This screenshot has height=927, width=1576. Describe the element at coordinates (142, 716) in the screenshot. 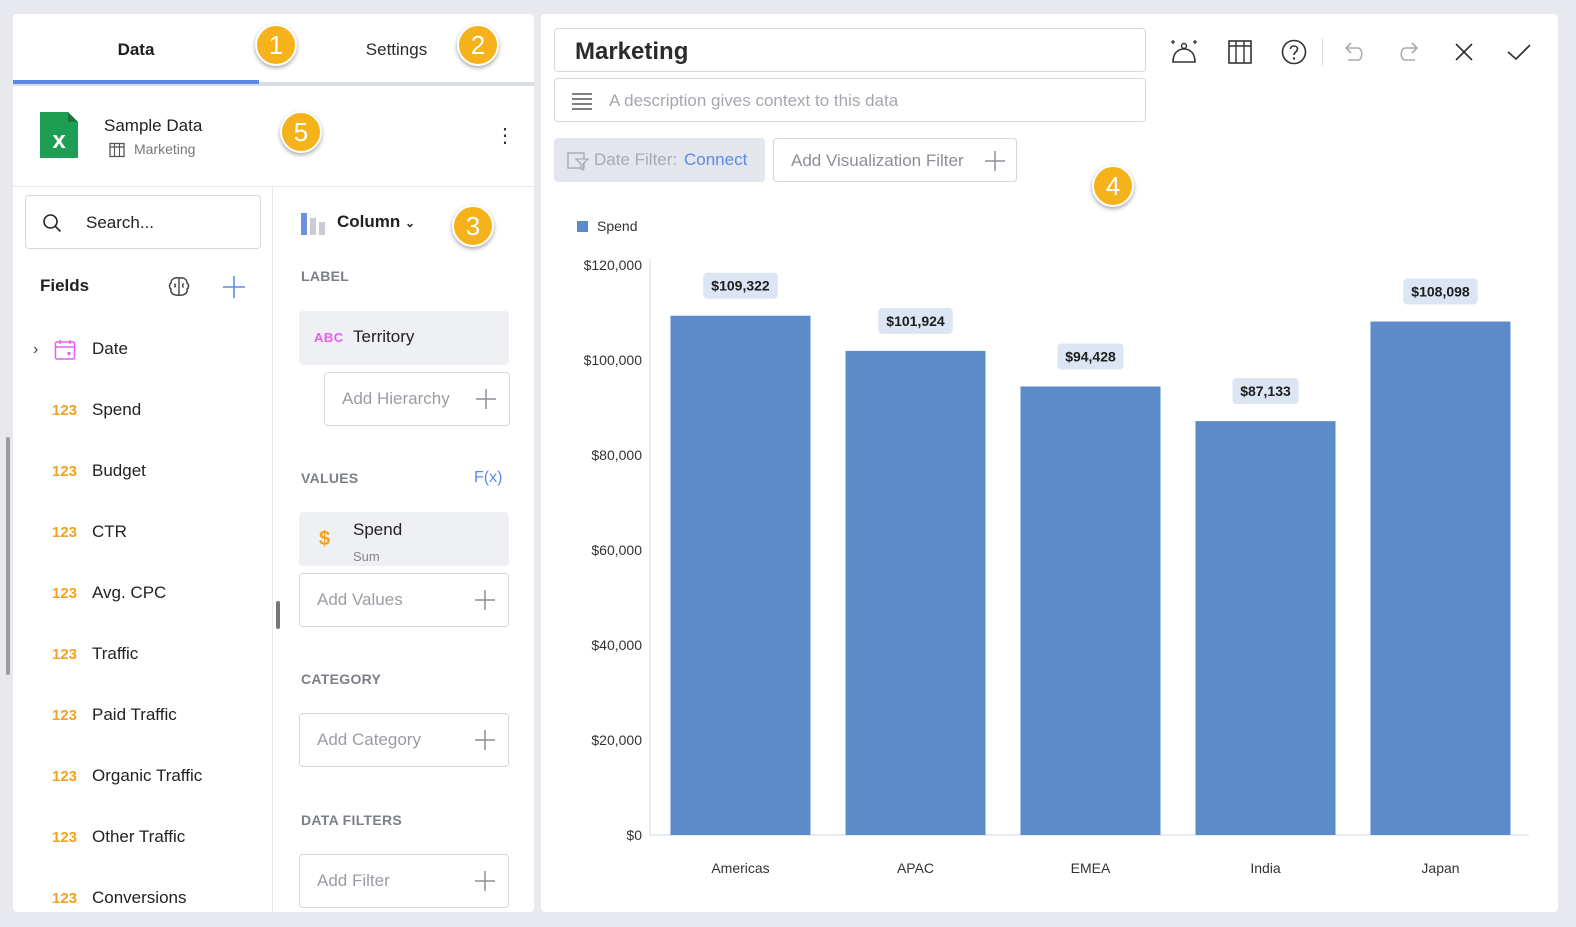

I see `field-item-paid-traffic: 123 Paid Traffic` at that location.